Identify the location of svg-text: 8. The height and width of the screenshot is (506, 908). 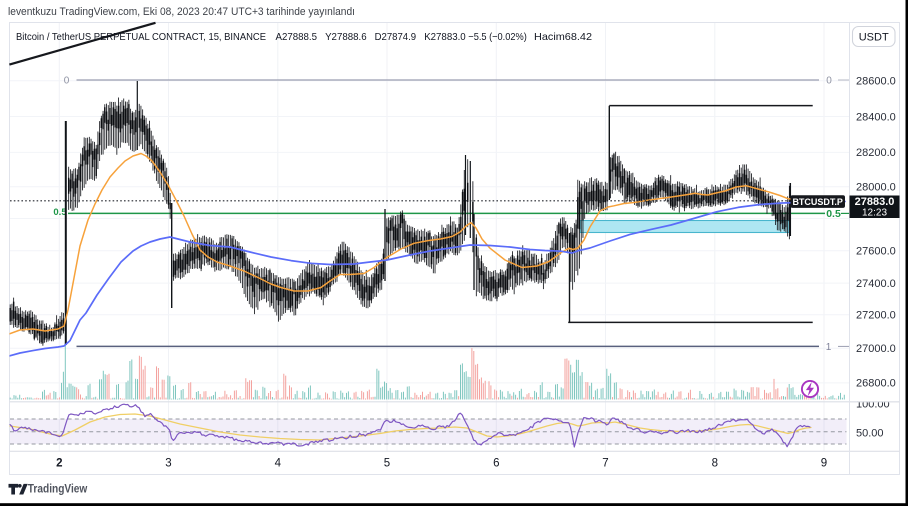
(715, 464).